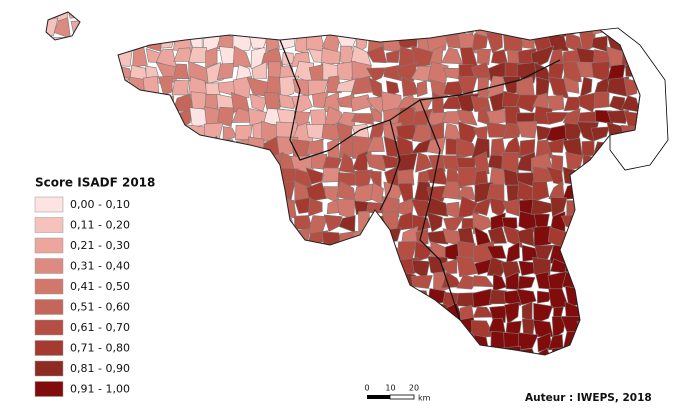  I want to click on scale-unit: km, so click(424, 398).